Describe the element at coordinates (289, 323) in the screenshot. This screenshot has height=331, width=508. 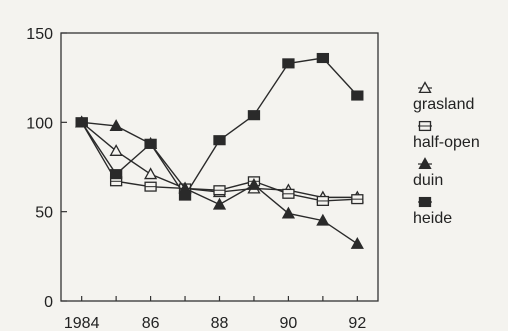
I see `x-tick-label: 90` at that location.